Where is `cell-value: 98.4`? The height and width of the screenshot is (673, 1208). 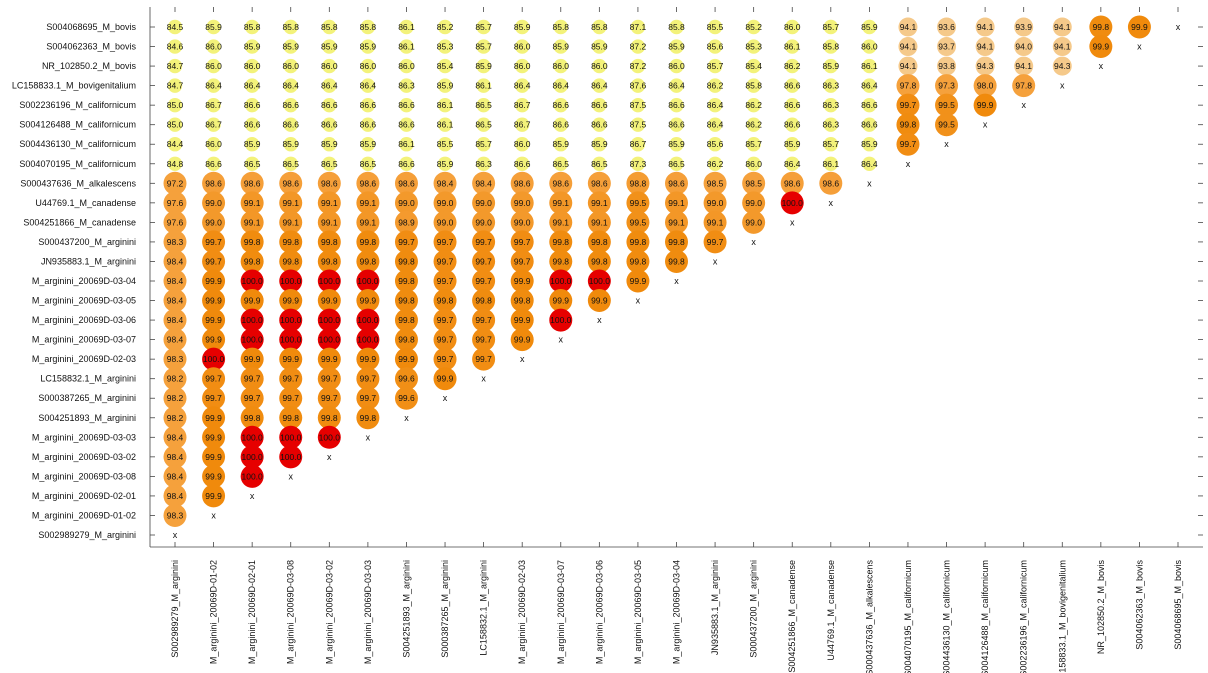 cell-value: 98.4 is located at coordinates (483, 183).